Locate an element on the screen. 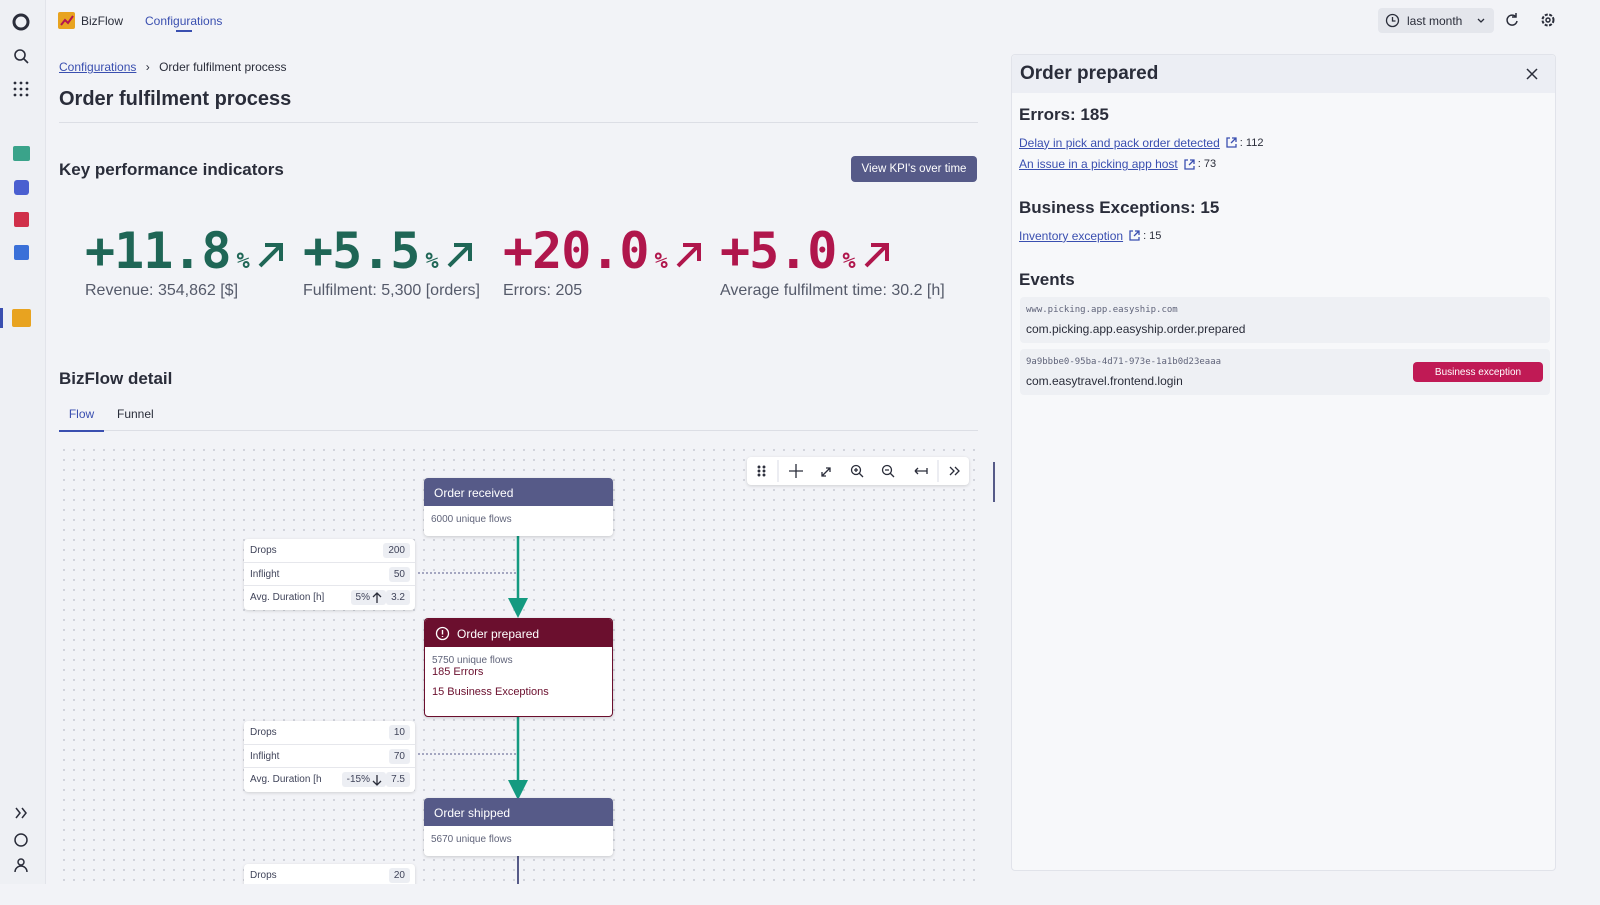  stat-value: 20 is located at coordinates (399, 875).